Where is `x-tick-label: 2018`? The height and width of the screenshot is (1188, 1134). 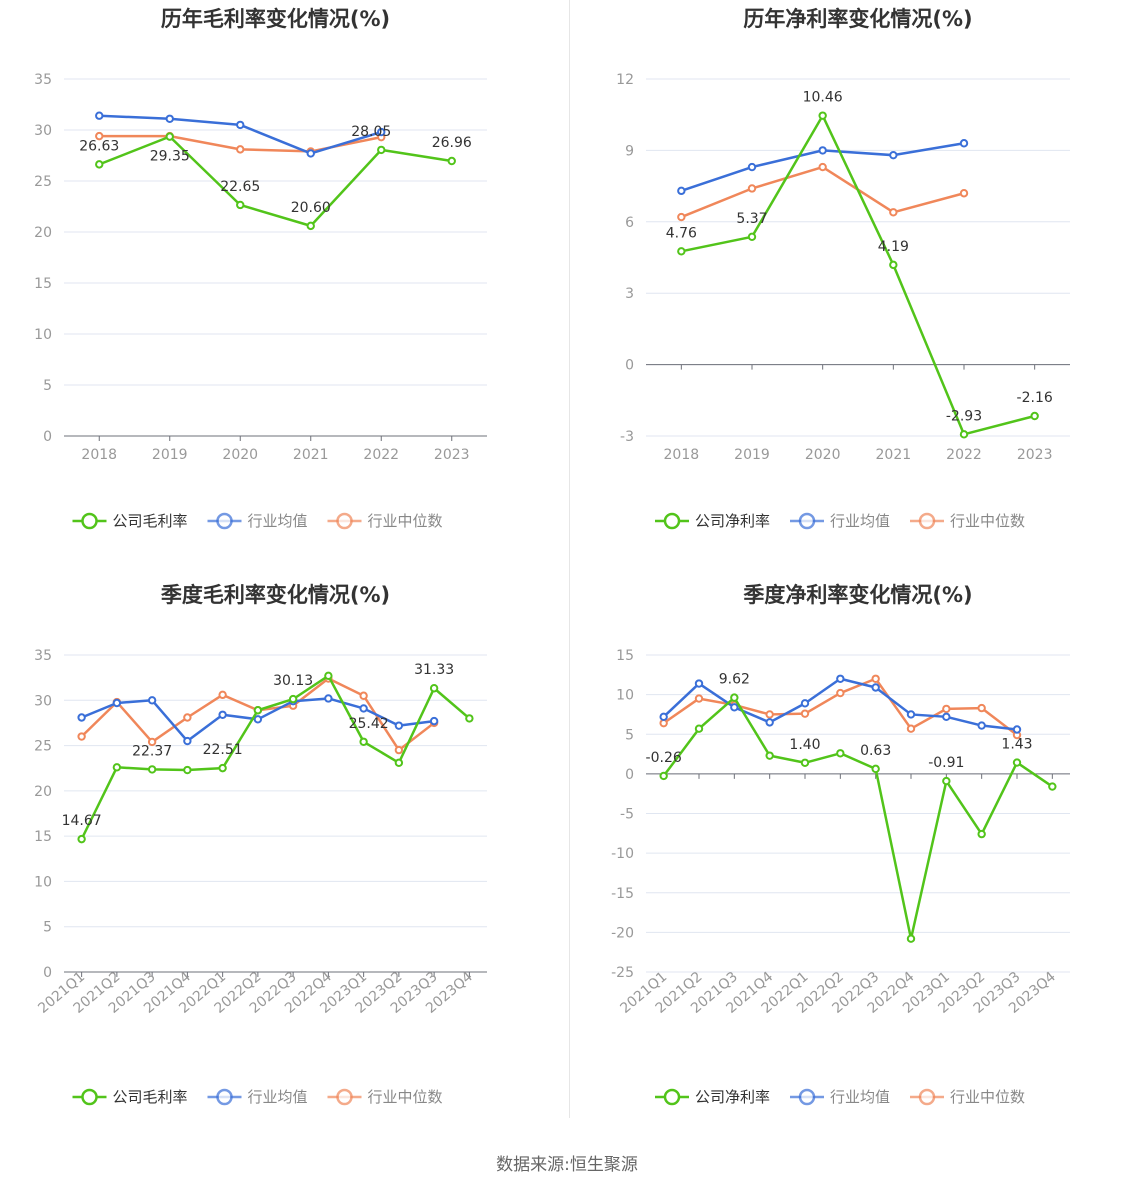 x-tick-label: 2018 is located at coordinates (99, 455).